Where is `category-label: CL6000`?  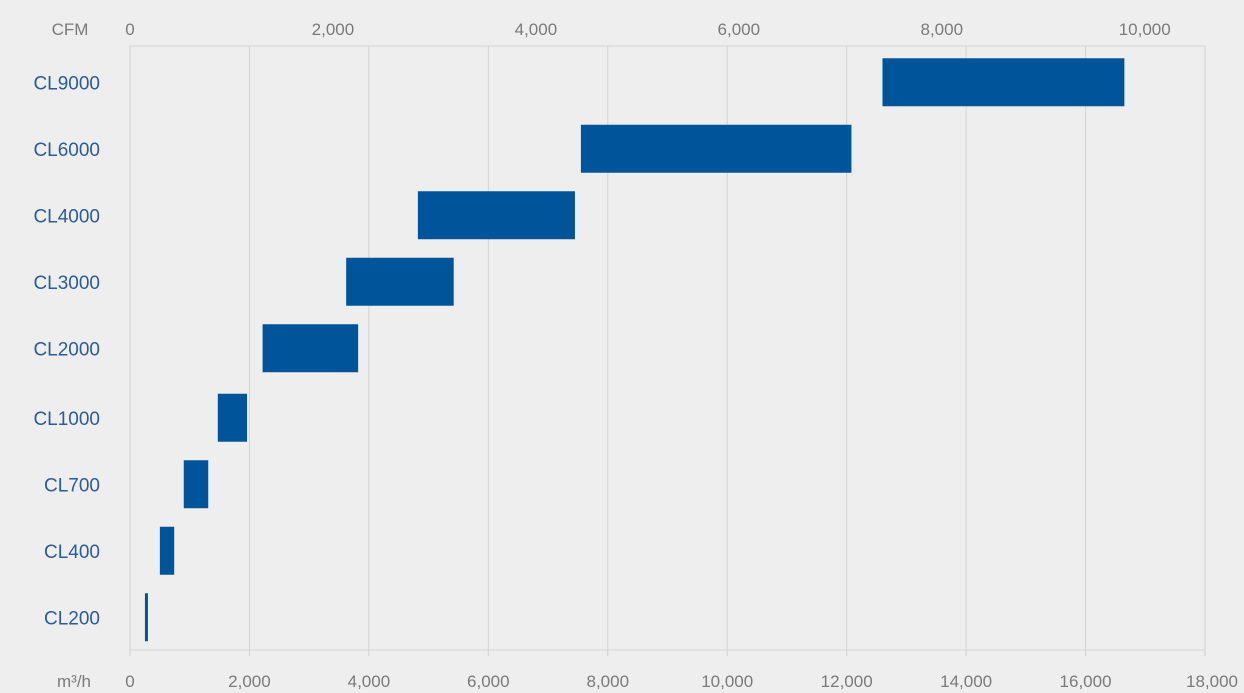 category-label: CL6000 is located at coordinates (66, 150).